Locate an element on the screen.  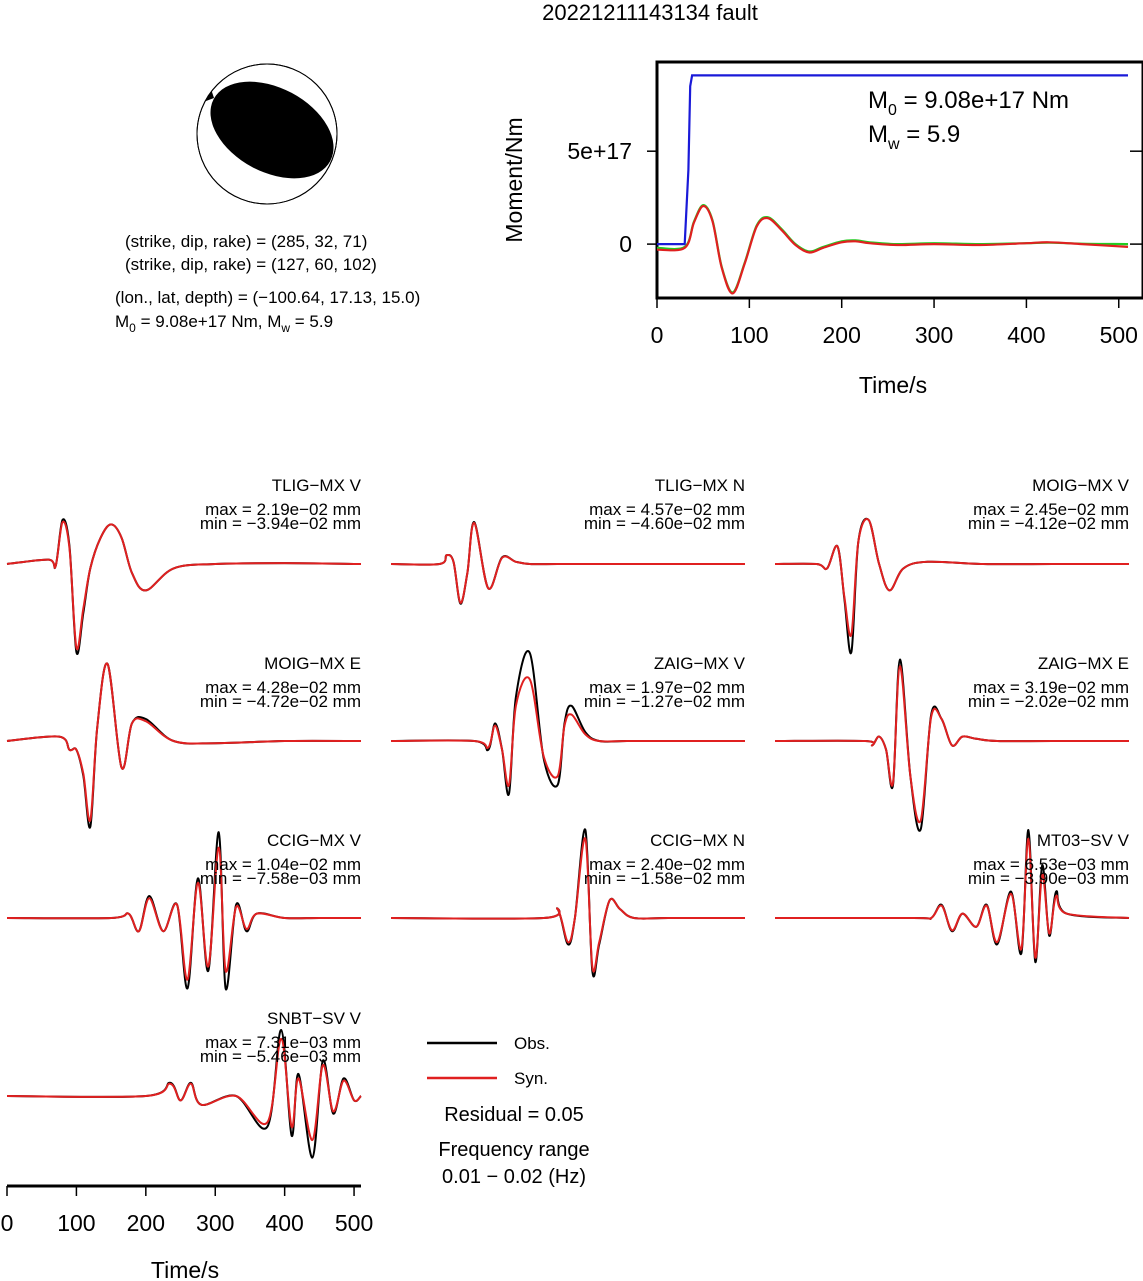
moment-x-tick-label: 200 is located at coordinates (842, 335).